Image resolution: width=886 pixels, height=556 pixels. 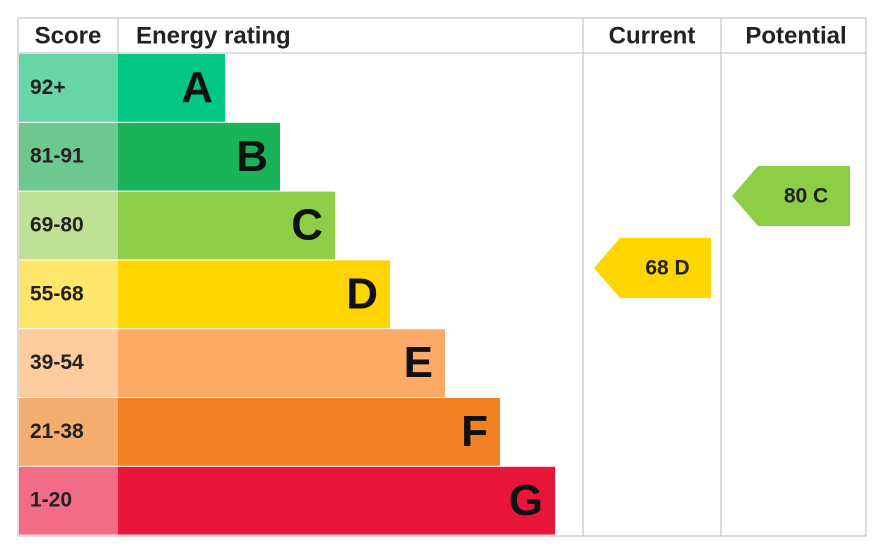 What do you see at coordinates (51, 500) in the screenshot?
I see `score-range: 1-20` at bounding box center [51, 500].